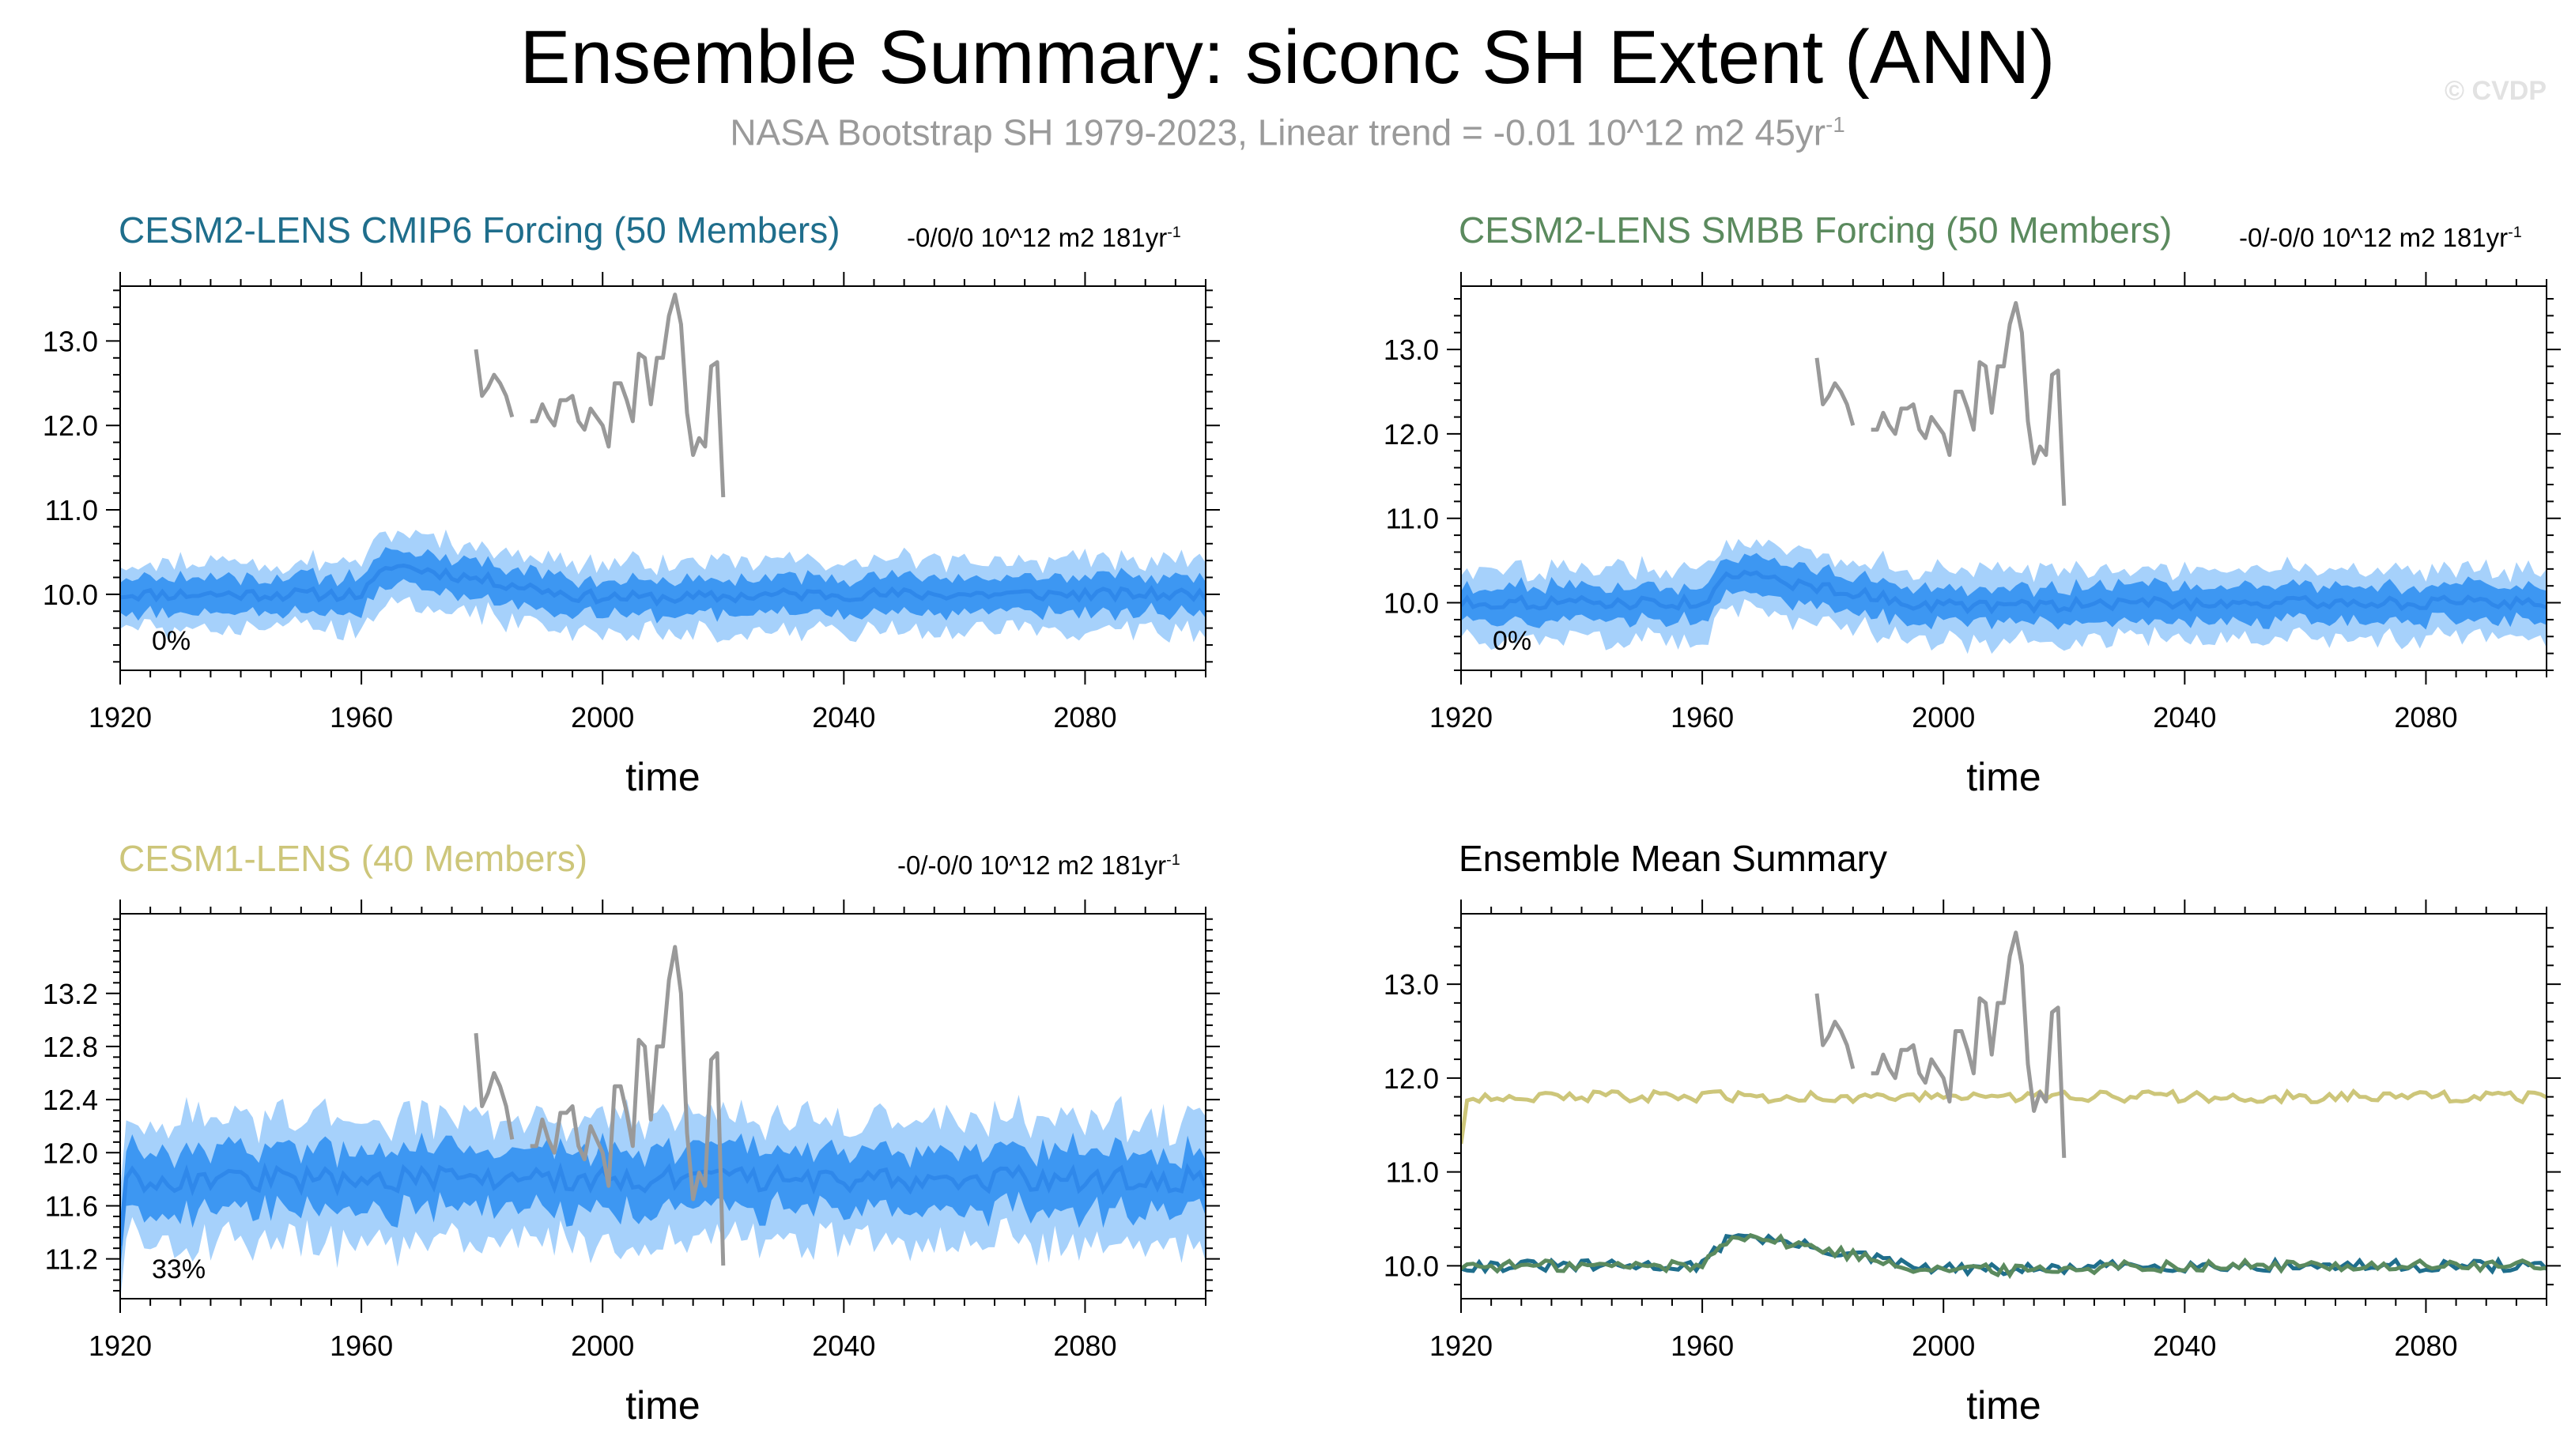 The height and width of the screenshot is (1456, 2575). What do you see at coordinates (70, 1100) in the screenshot?
I see `y-tick-label: 12.4` at bounding box center [70, 1100].